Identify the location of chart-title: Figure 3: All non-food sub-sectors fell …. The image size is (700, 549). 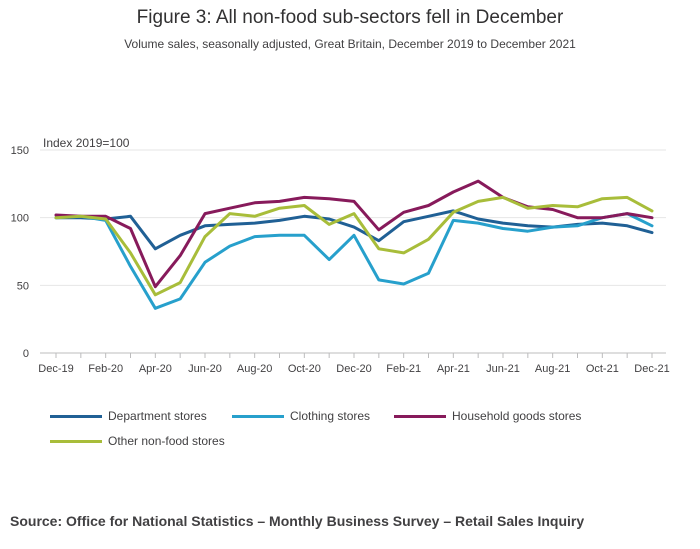
(350, 17).